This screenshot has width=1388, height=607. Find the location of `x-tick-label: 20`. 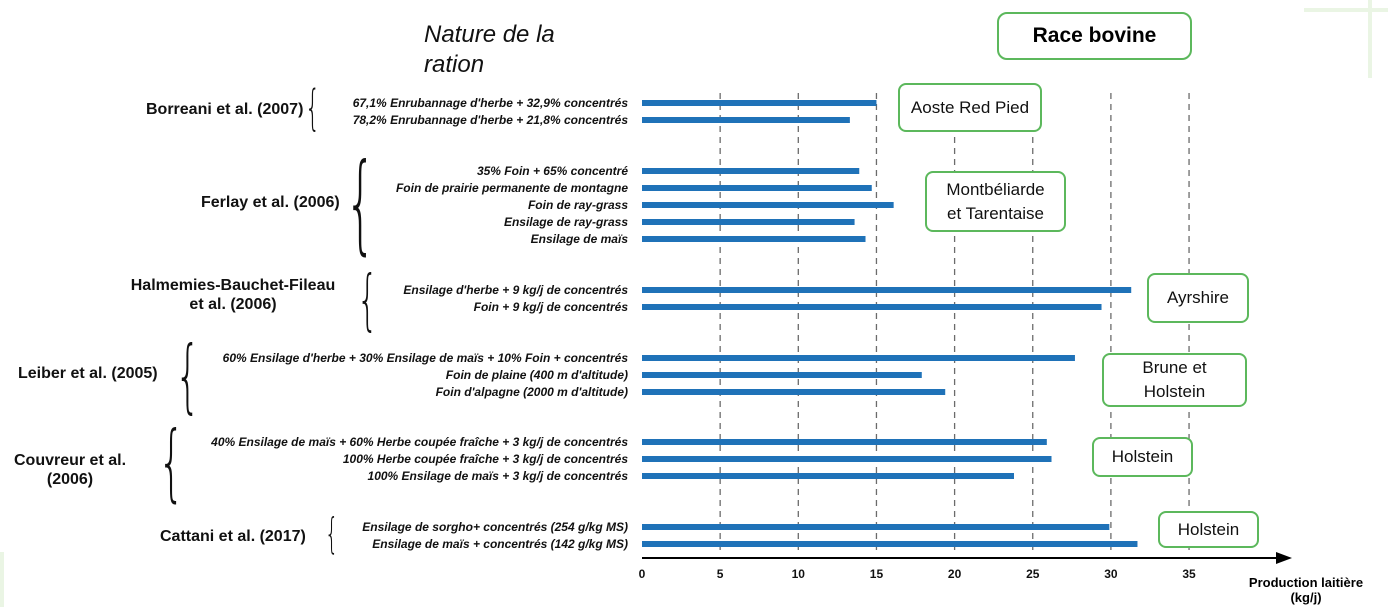

x-tick-label: 20 is located at coordinates (955, 574).